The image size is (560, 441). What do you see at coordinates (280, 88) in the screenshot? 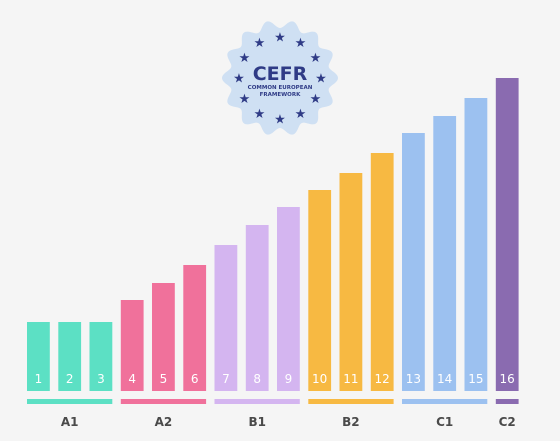
I see `seal-line-1: COMMON EUROPEAN` at bounding box center [280, 88].